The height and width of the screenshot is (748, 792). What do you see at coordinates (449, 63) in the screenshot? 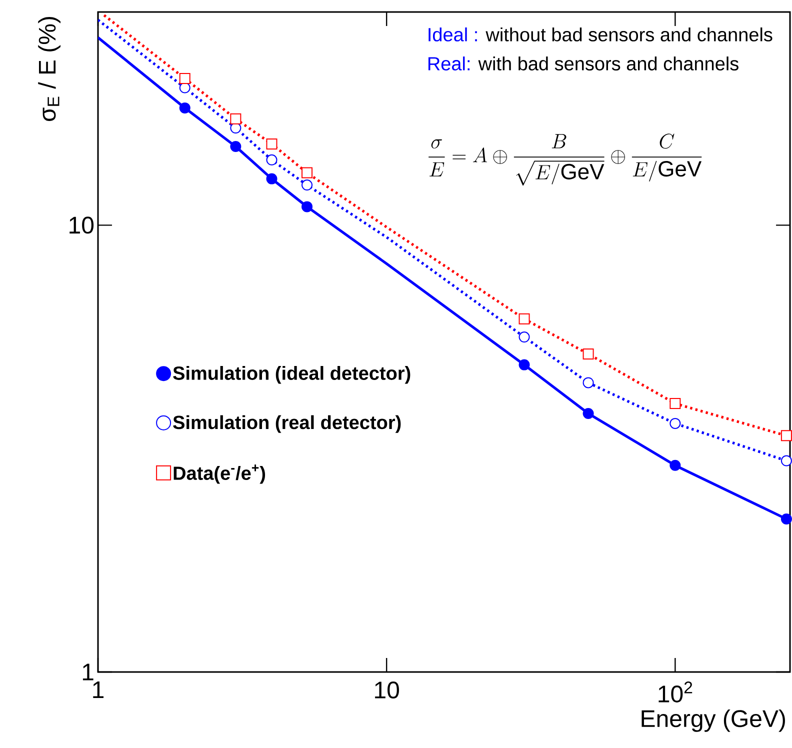
I see `annotation: Real:` at bounding box center [449, 63].